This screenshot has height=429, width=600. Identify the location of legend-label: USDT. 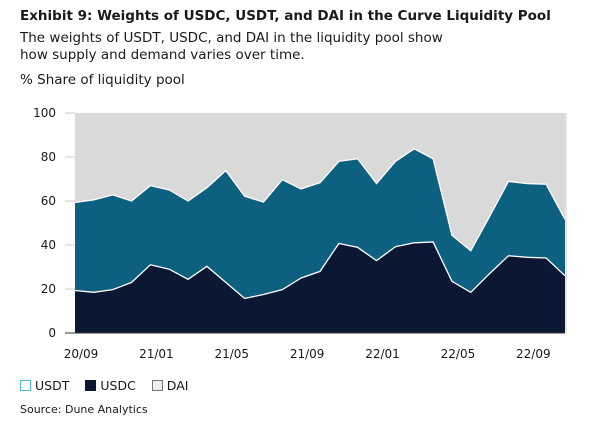
(52, 385).